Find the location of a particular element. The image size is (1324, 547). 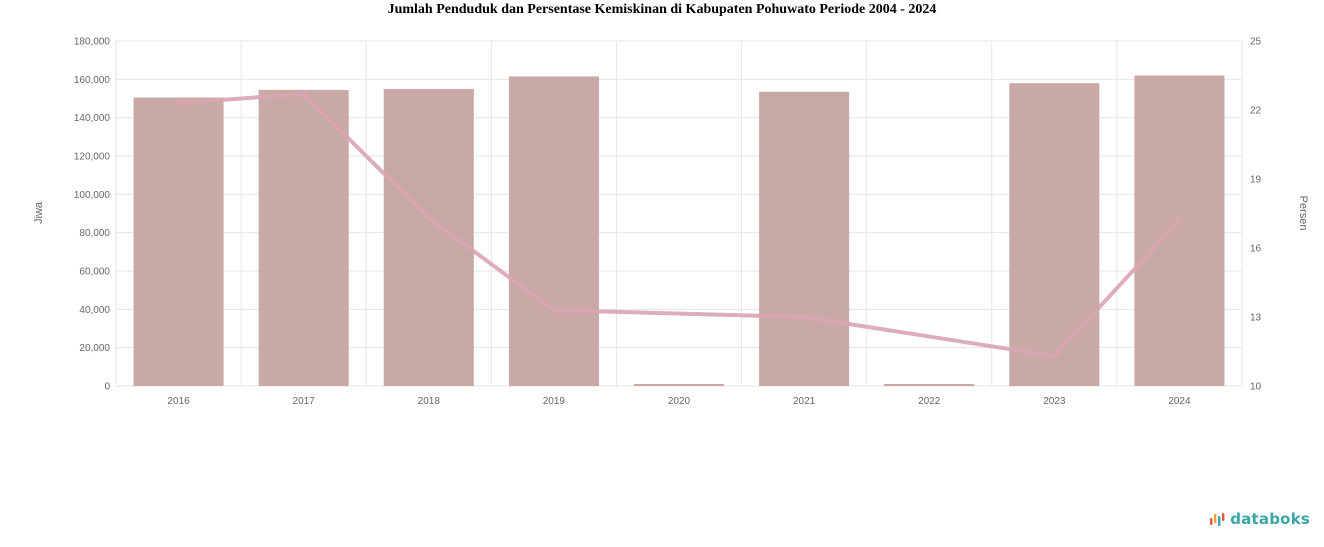

y2-tick-label: 22 is located at coordinates (1256, 111).